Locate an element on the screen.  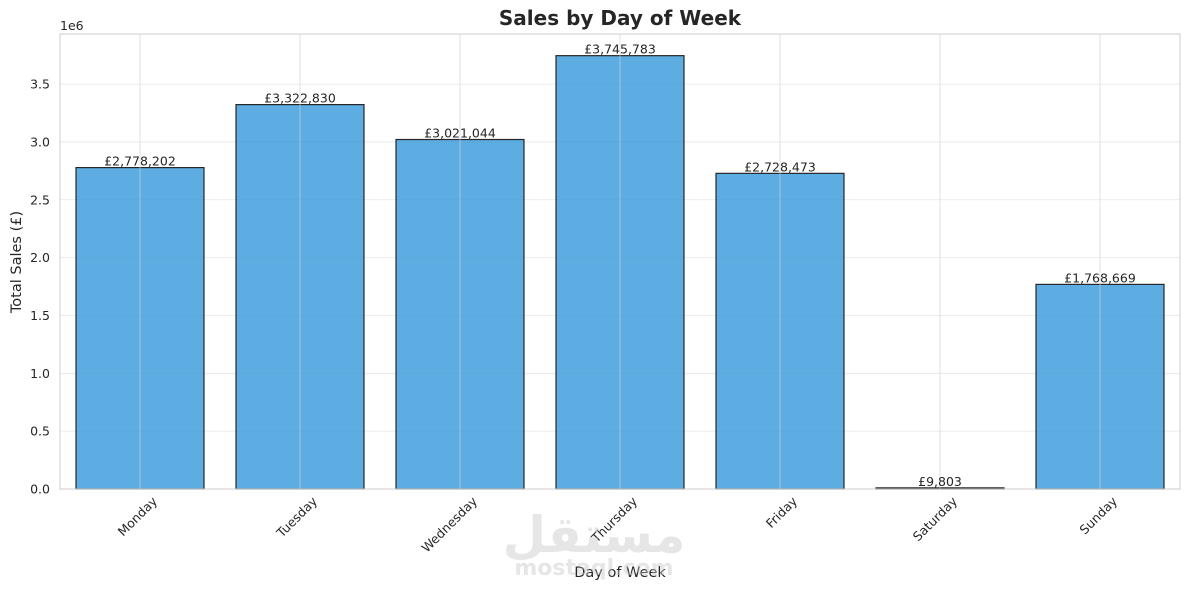
y-tick-label: 3.5 is located at coordinates (40, 84).